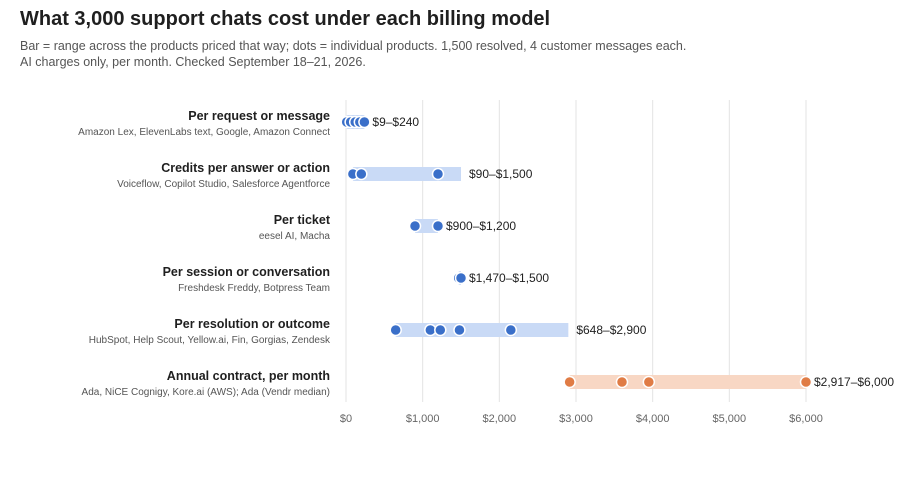  Describe the element at coordinates (395, 122) in the screenshot. I see `range-value-label: $9–$240` at that location.